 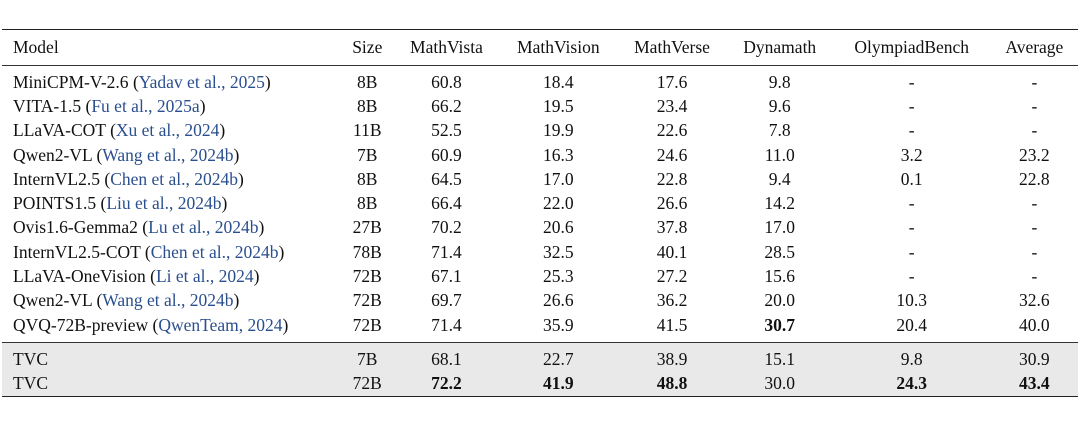 I want to click on model-cell: InternVL2.5 (Chen et al., 2024b), so click(x=128, y=178).